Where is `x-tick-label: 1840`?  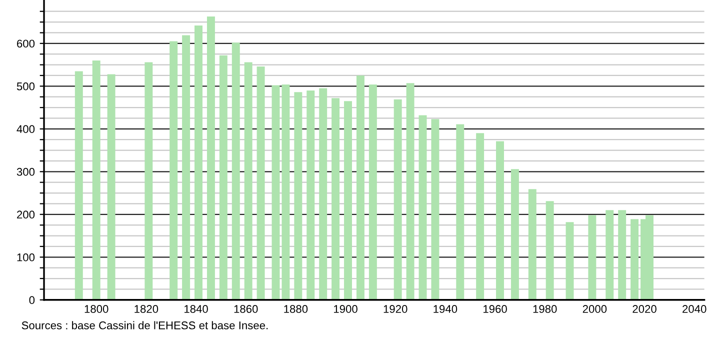 x-tick-label: 1840 is located at coordinates (196, 309).